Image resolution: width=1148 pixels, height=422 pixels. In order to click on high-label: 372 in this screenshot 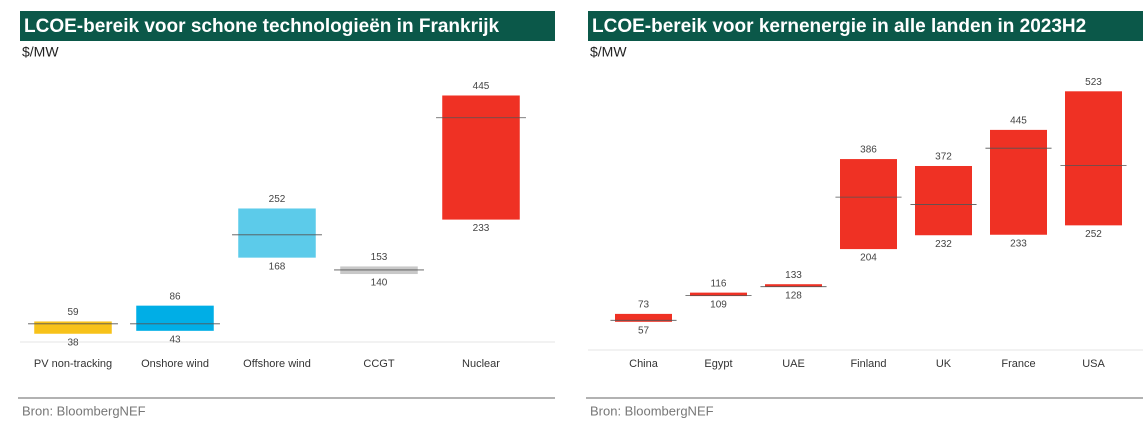, I will do `click(943, 157)`.